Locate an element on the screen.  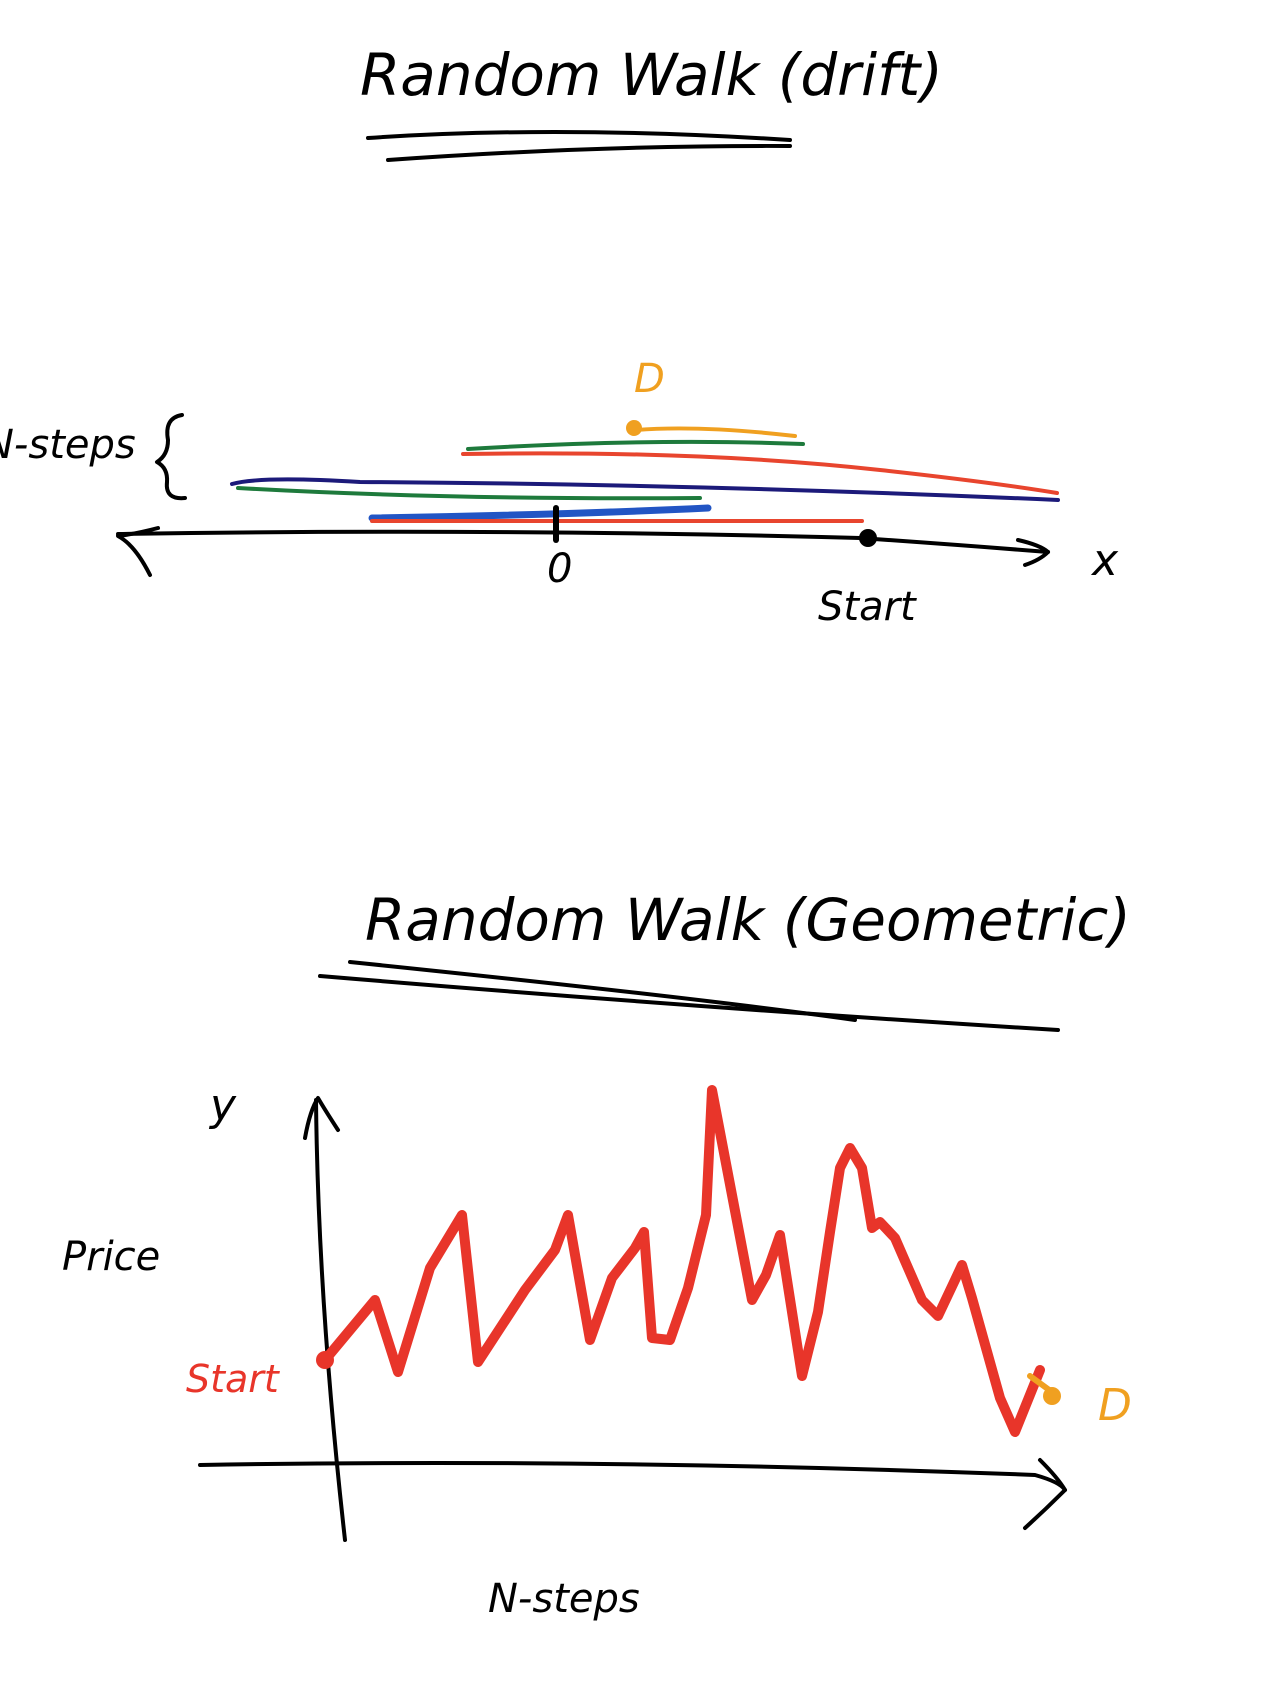
top-walk-blue is located at coordinates (540, 513).